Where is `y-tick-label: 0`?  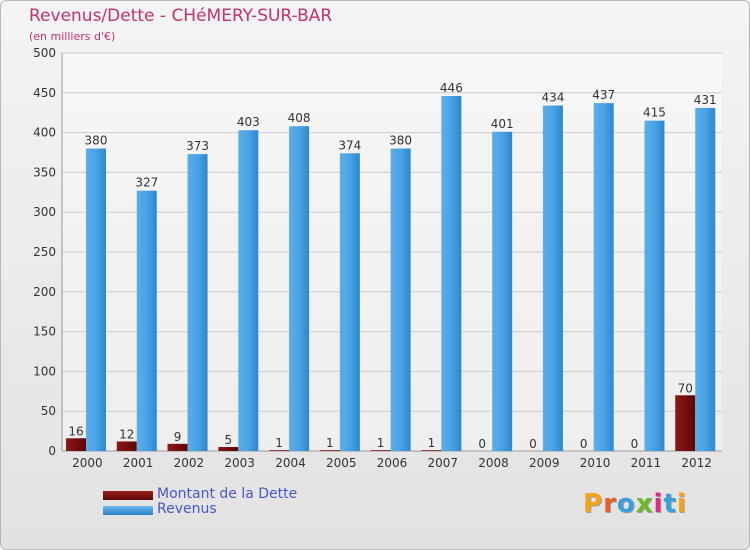
y-tick-label: 0 is located at coordinates (52, 451).